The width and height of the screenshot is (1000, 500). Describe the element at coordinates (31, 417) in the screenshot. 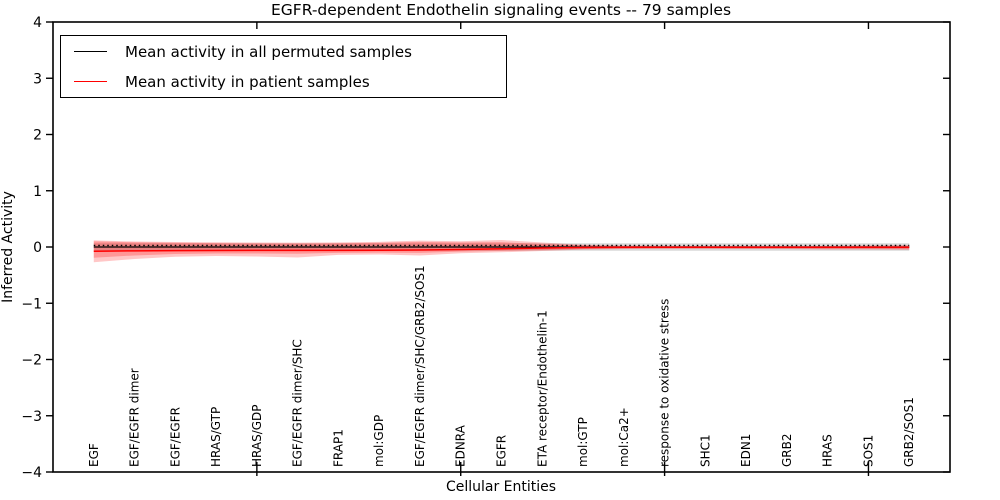

I see `y-tick-label: −3` at that location.